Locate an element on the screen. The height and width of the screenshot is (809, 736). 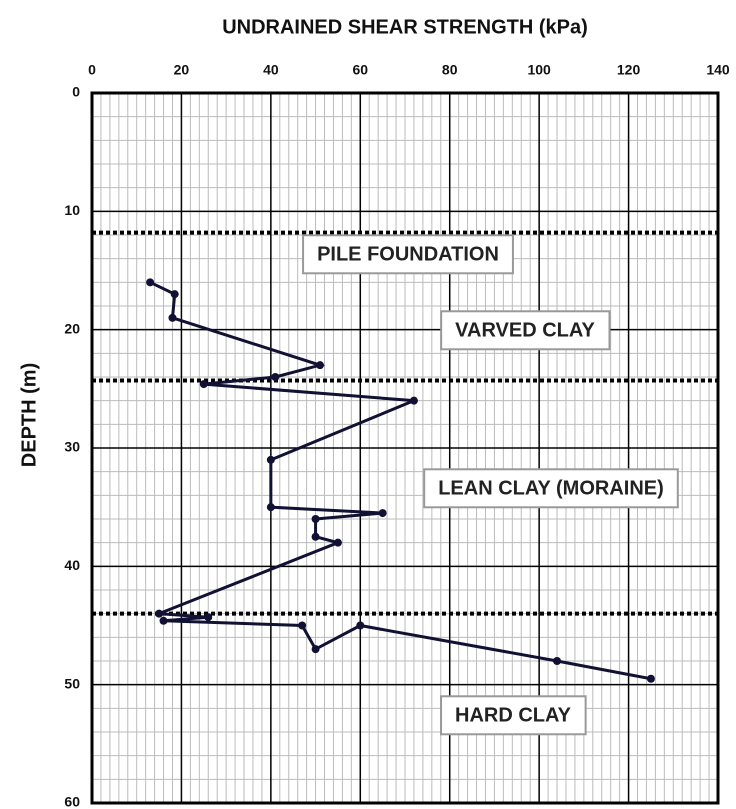
y-tick-label: 50 is located at coordinates (72, 683).